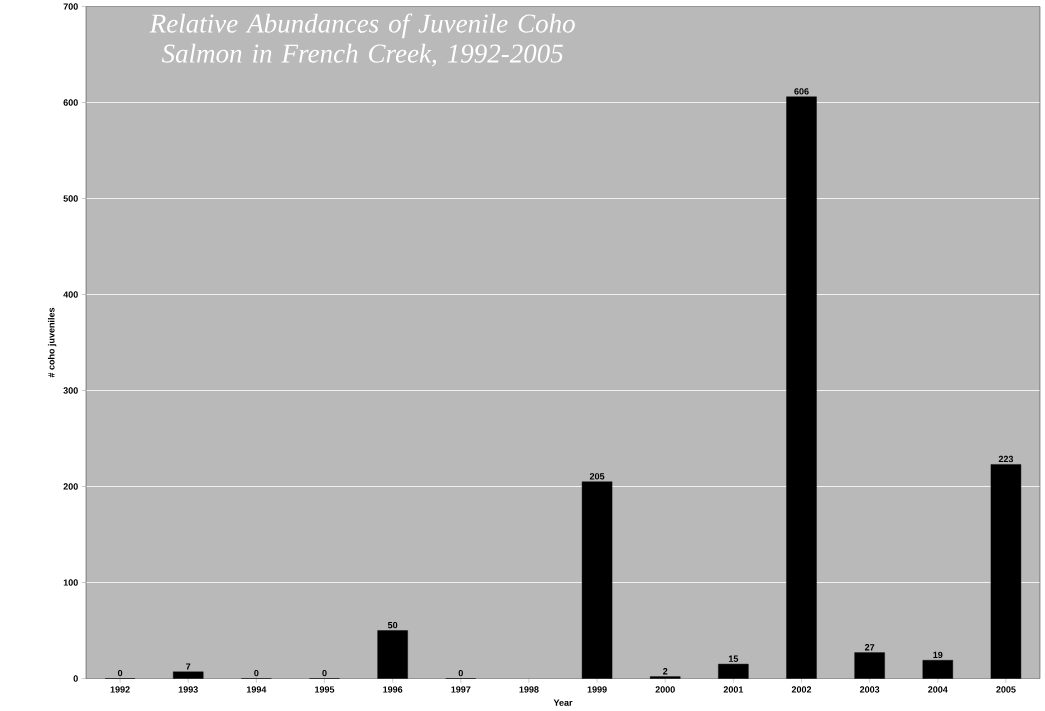 The height and width of the screenshot is (711, 1045). What do you see at coordinates (70, 390) in the screenshot?
I see `y-tick-label: 300` at bounding box center [70, 390].